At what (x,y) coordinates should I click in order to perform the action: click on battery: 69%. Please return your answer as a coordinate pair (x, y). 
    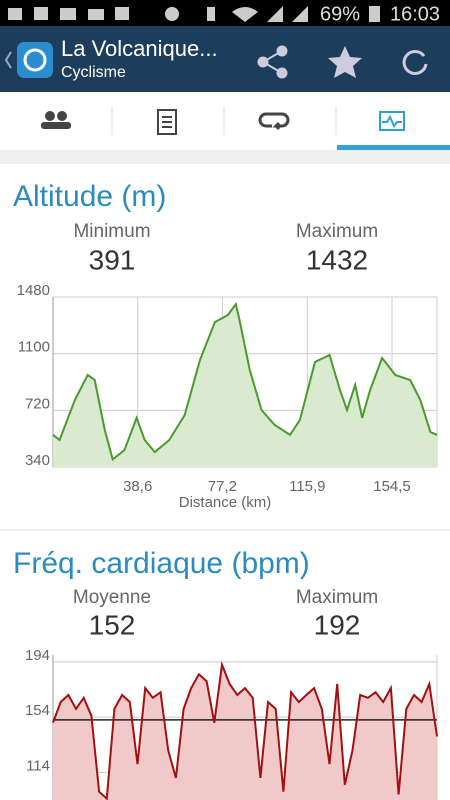
    Looking at the image, I should click on (340, 14).